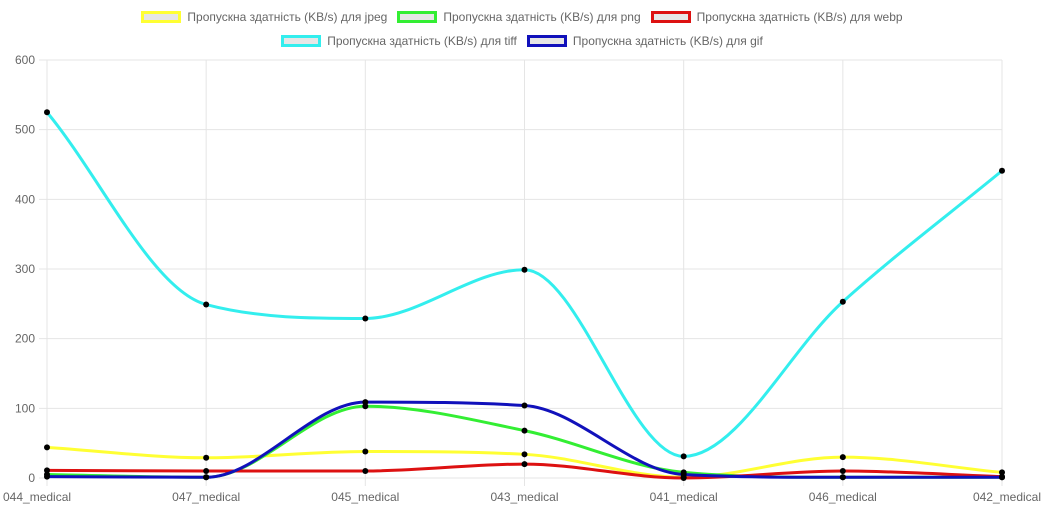 This screenshot has width=1044, height=508. What do you see at coordinates (206, 497) in the screenshot?
I see `x-tick-label: 047_medical` at bounding box center [206, 497].